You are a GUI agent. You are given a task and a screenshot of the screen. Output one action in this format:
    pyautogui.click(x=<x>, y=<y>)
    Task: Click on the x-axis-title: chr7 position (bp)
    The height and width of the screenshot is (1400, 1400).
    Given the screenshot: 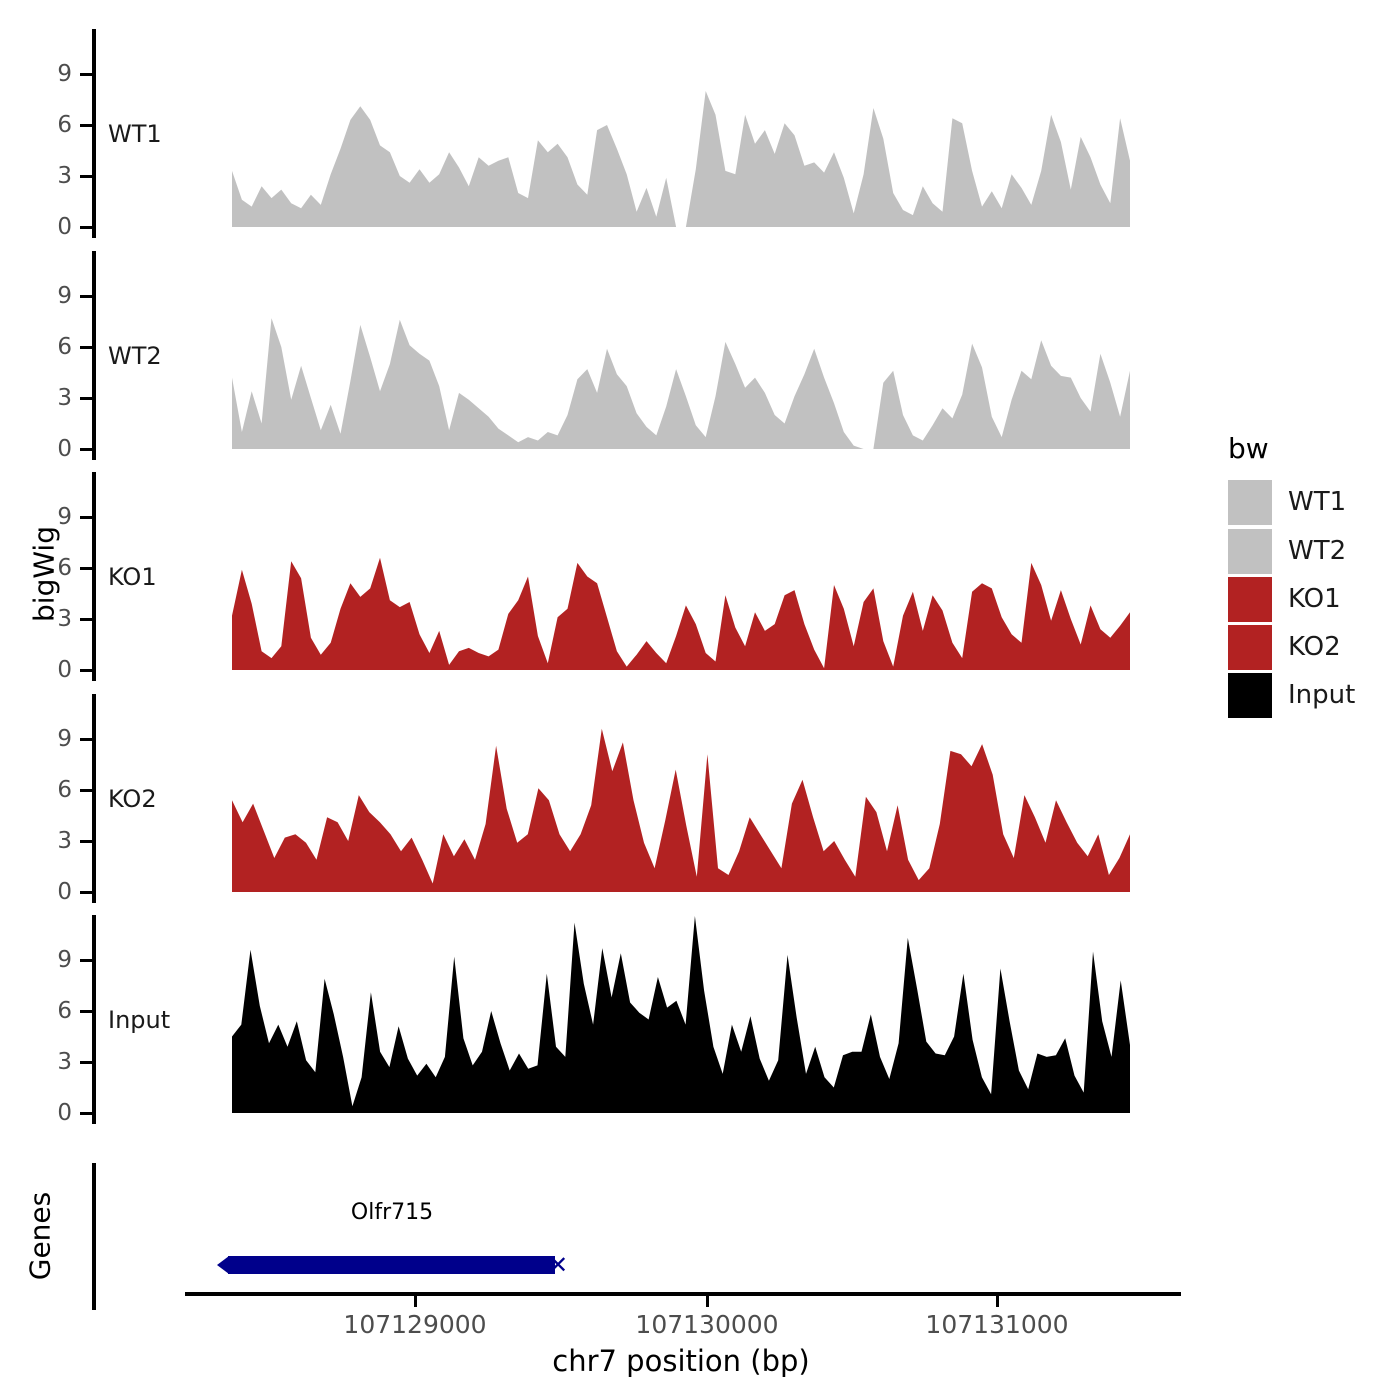 What is the action you would take?
    pyautogui.click(x=681, y=1361)
    